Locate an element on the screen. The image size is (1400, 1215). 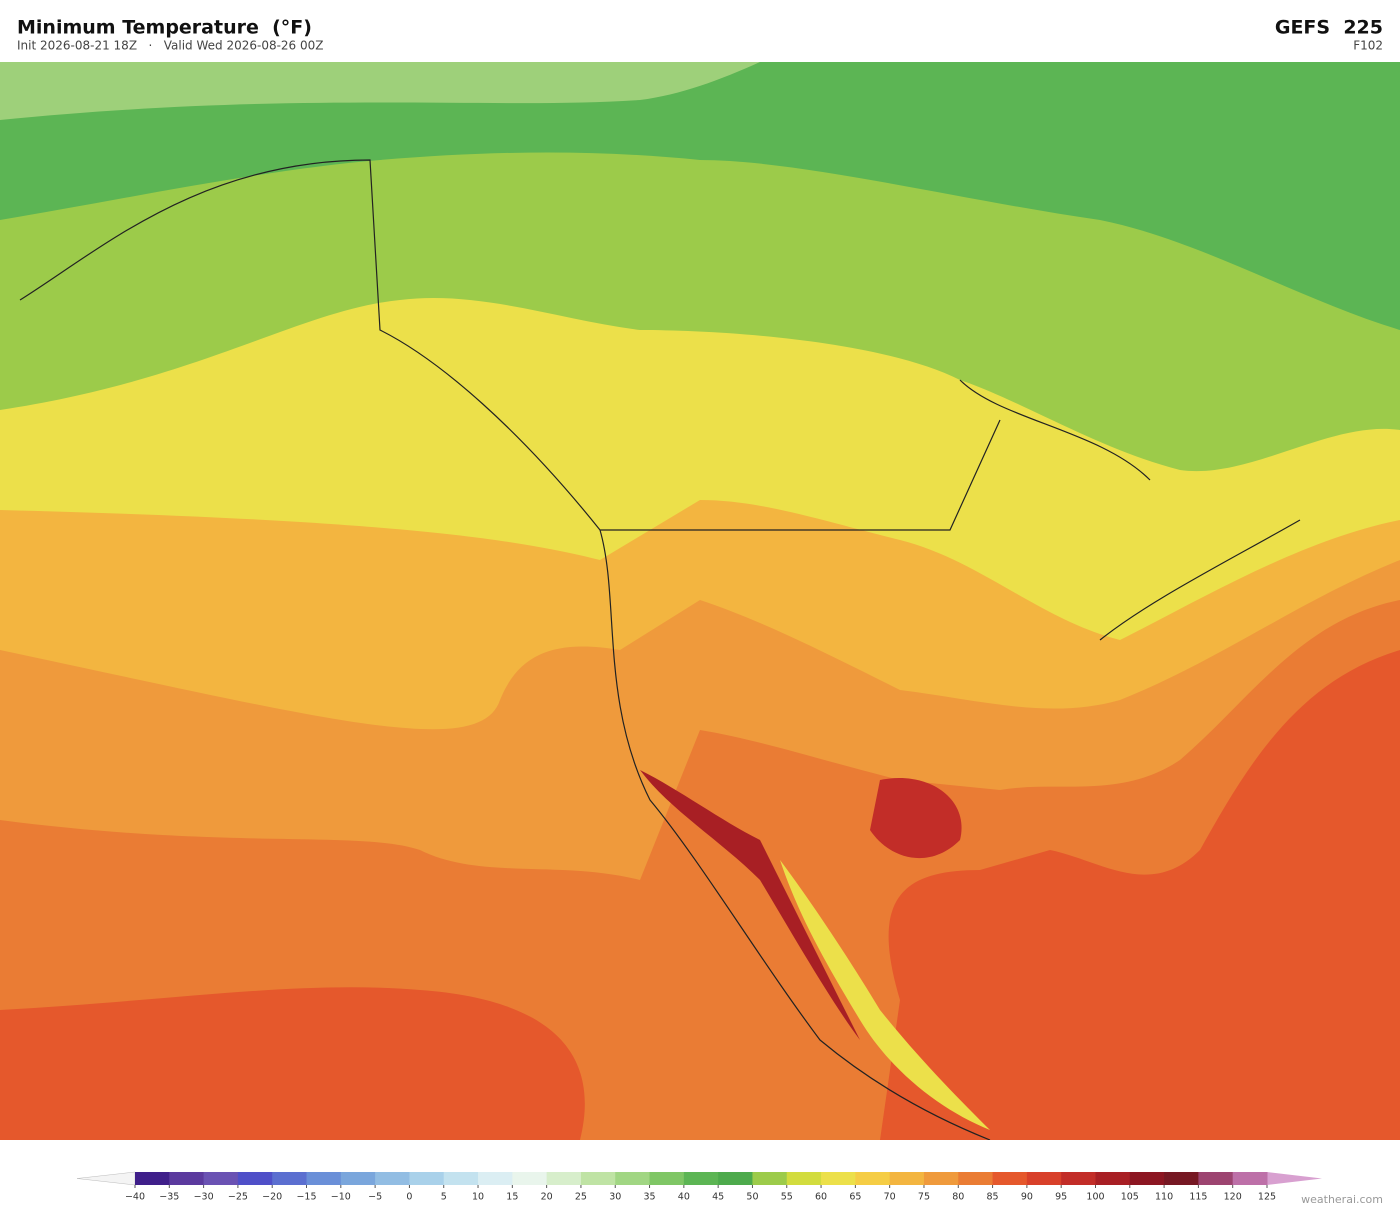
colorbar-tick-label: 35 is located at coordinates (649, 1197).